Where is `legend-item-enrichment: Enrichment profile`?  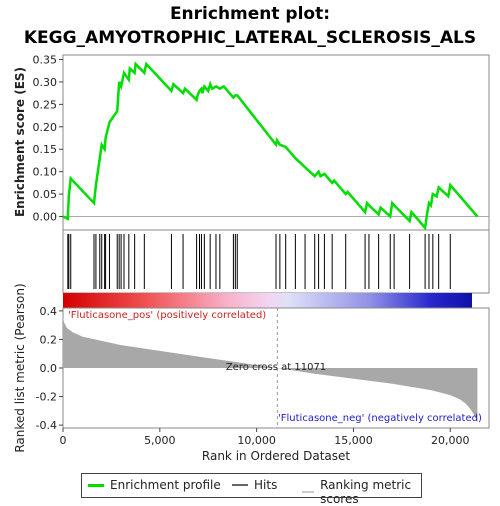 legend-item-enrichment: Enrichment profile is located at coordinates (154, 485).